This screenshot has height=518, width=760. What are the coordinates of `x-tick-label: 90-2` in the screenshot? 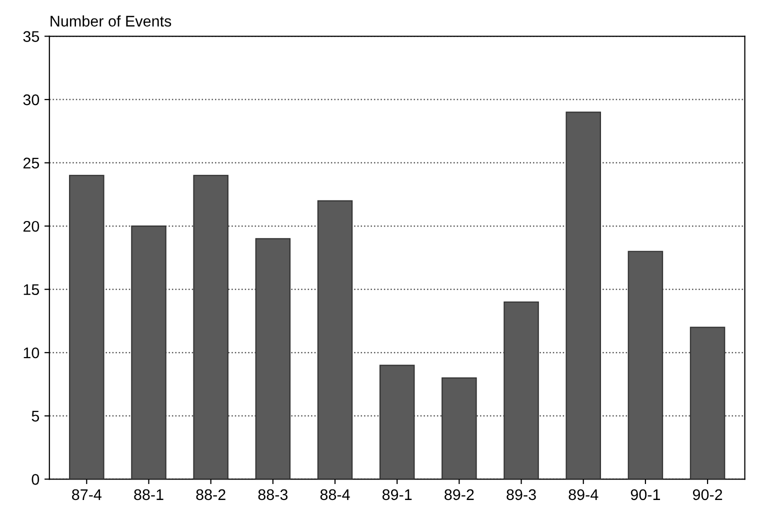 It's located at (707, 494).